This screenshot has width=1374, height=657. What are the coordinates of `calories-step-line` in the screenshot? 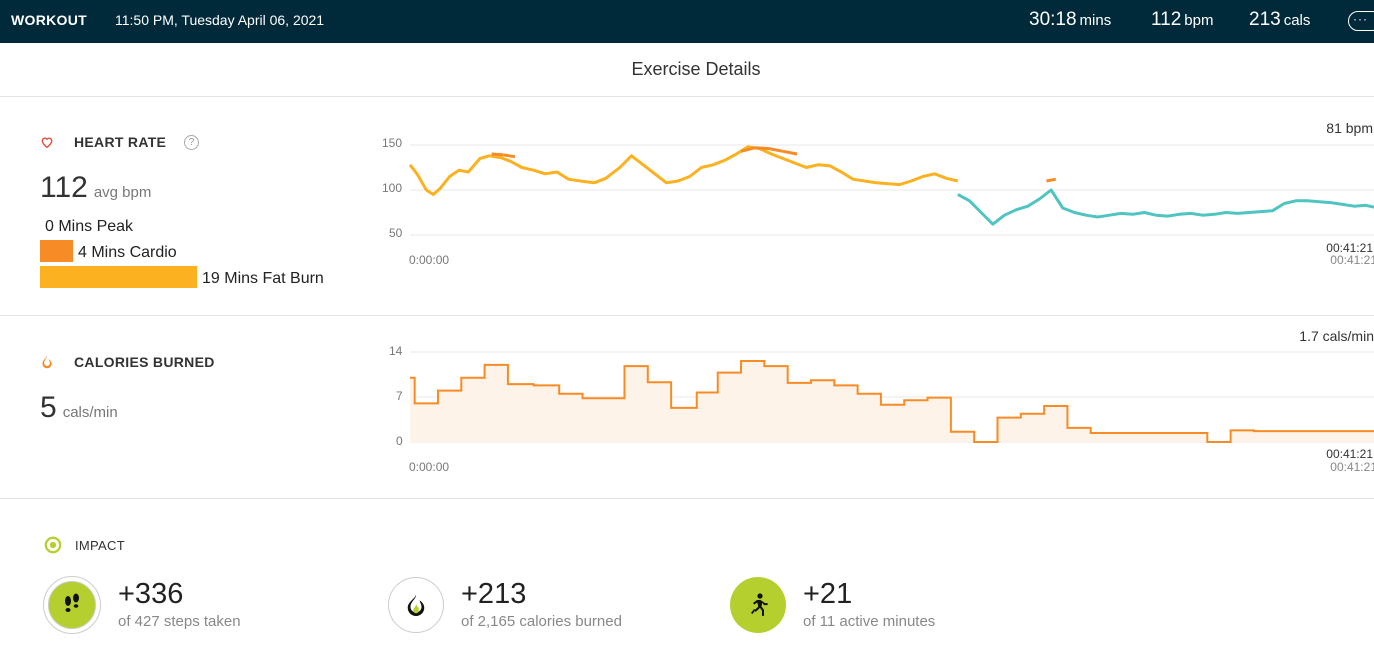 It's located at (892, 401).